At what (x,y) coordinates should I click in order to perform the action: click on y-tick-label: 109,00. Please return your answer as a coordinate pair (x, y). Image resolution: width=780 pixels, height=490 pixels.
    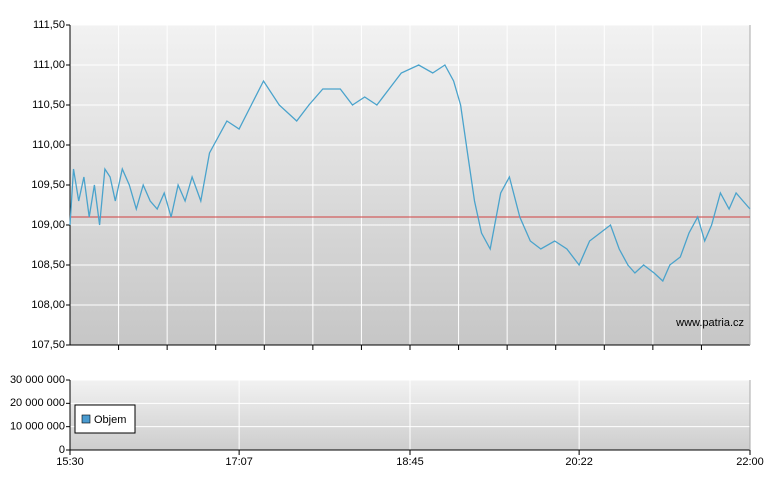
    Looking at the image, I should click on (48, 225).